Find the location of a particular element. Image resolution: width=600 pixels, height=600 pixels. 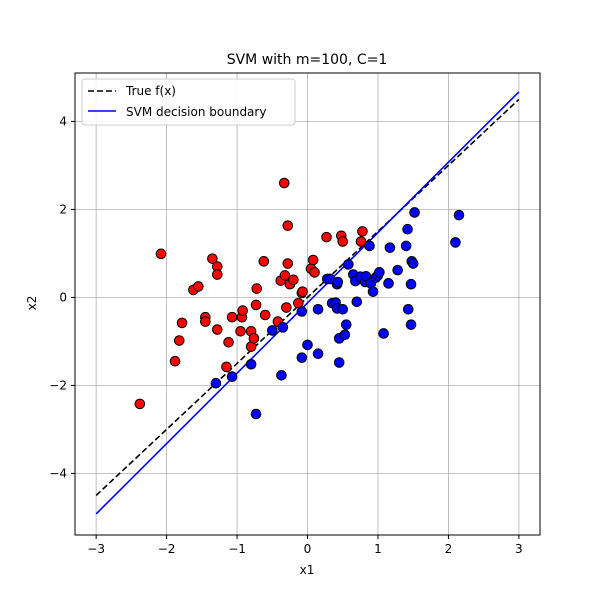

x-tick-label: 3 is located at coordinates (519, 549).